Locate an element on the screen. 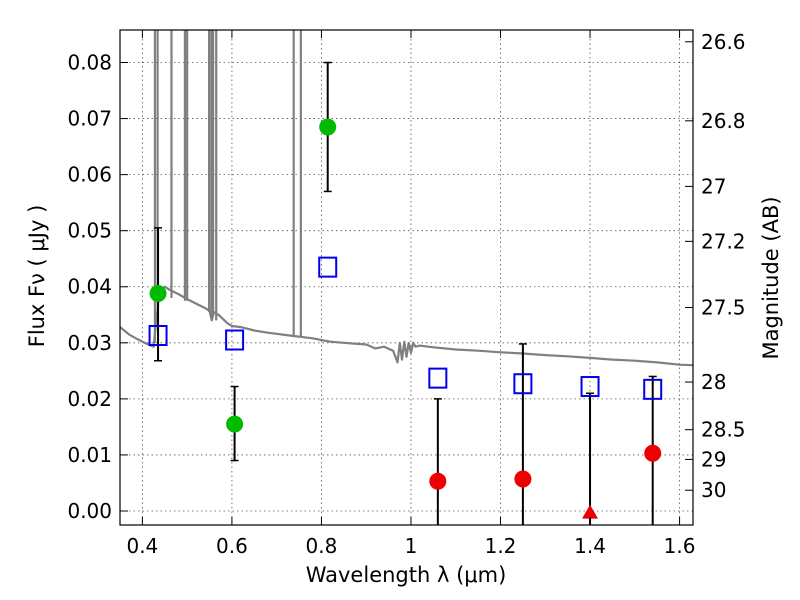  y-tick-label: 0.04 is located at coordinates (89, 287).